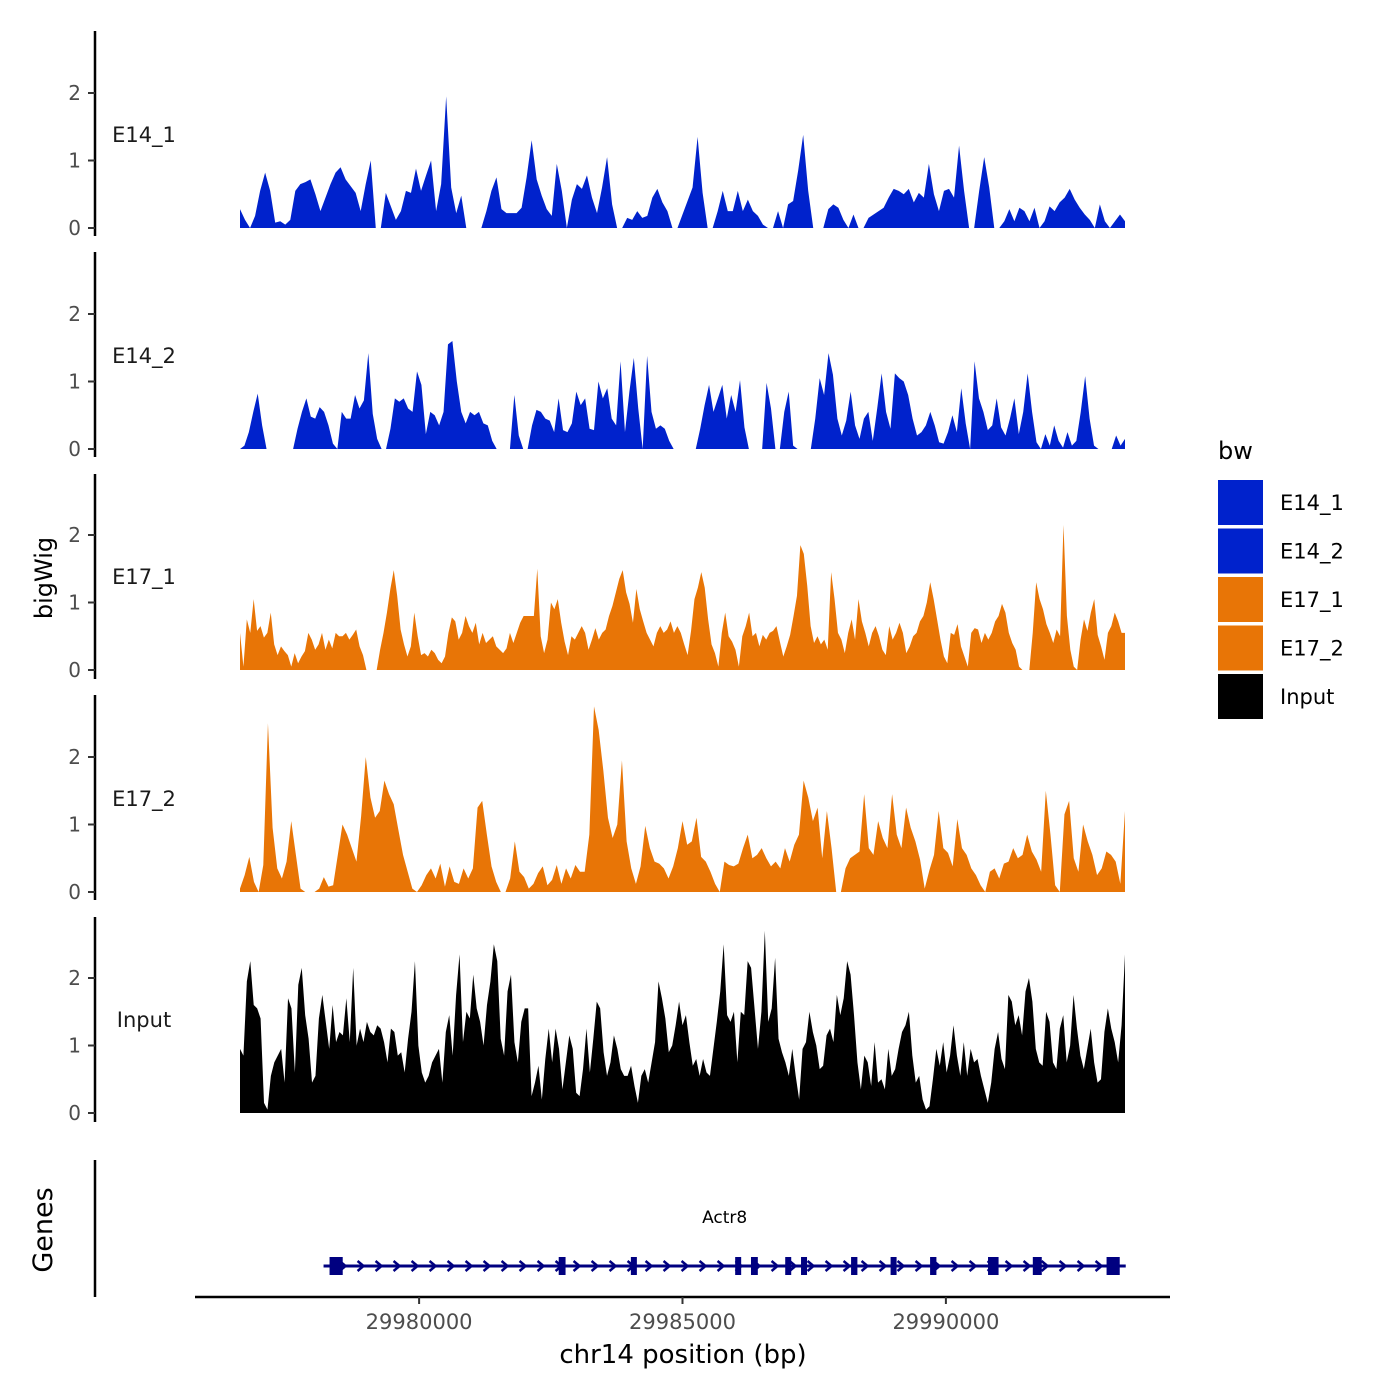  I want to click on x-tick-label: 29990000, so click(945, 1322).